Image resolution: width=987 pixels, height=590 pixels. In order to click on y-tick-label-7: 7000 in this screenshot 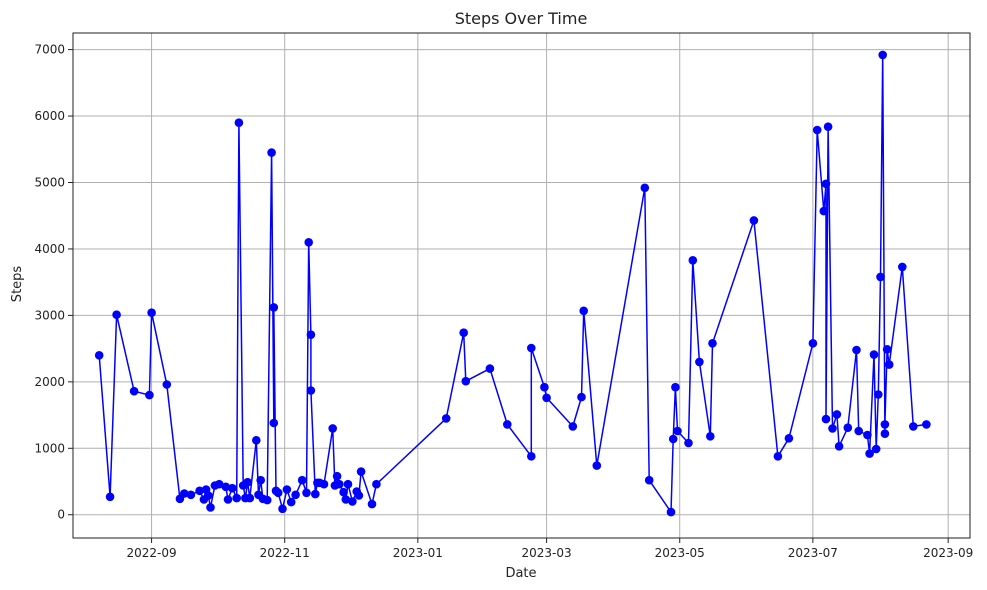, I will do `click(49, 50)`.